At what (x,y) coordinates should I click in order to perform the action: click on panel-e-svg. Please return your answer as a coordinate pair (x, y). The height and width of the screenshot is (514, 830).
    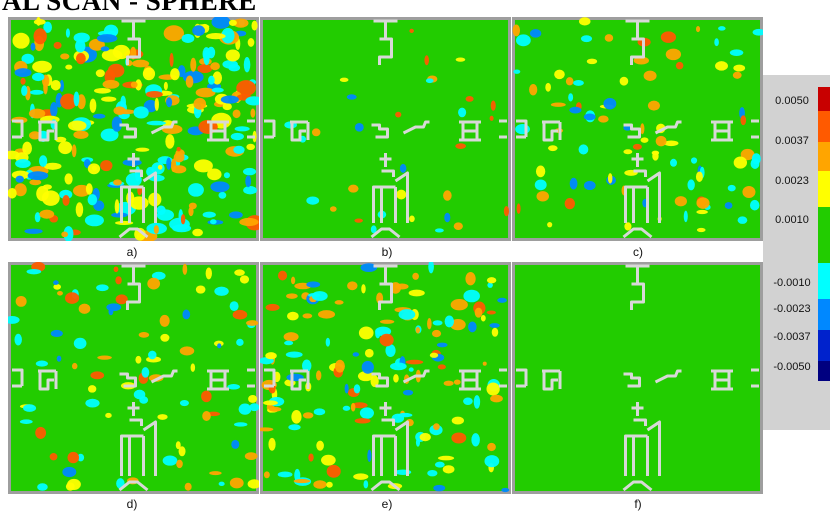
    Looking at the image, I should click on (385, 377).